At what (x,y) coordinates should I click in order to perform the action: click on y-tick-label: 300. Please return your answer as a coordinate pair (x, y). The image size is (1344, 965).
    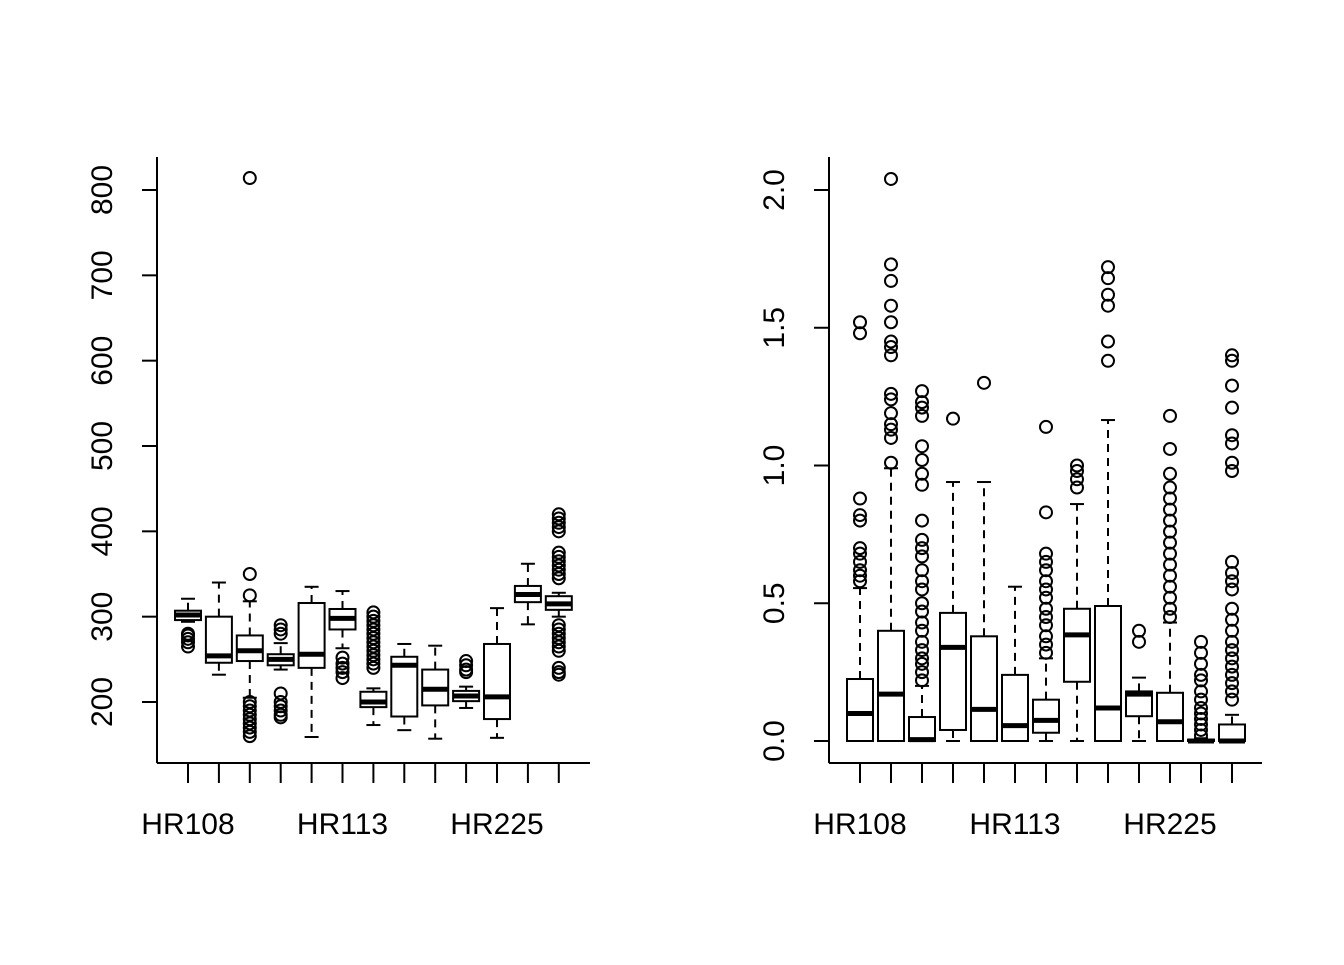
    Looking at the image, I should click on (102, 617).